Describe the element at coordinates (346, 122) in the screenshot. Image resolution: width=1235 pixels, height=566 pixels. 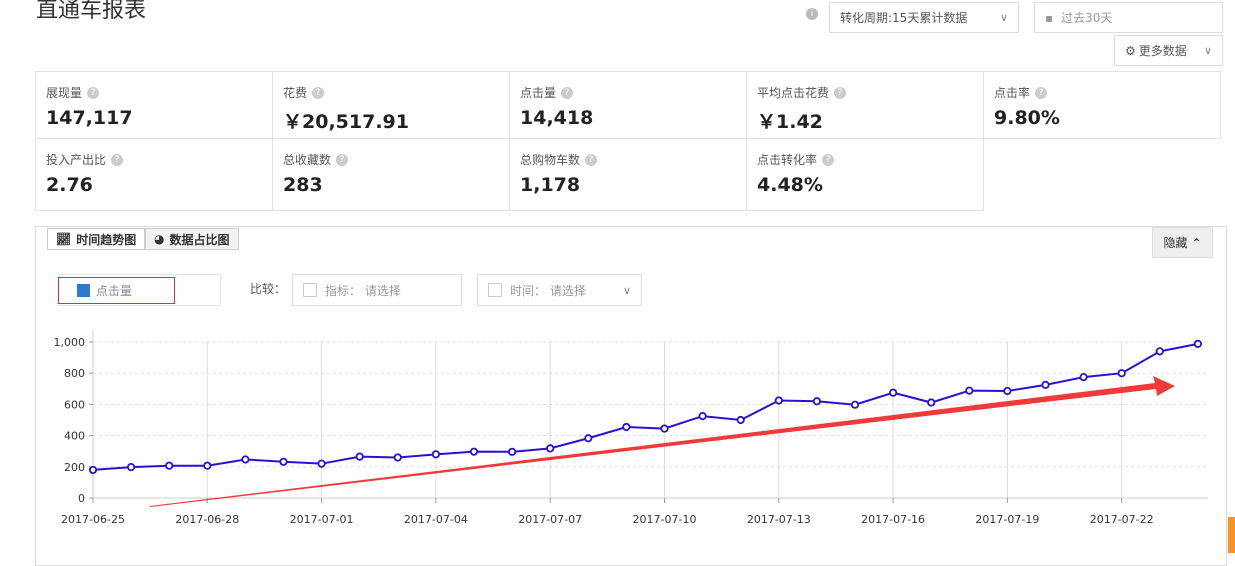
I see `metric-value: ￥20,517.91` at that location.